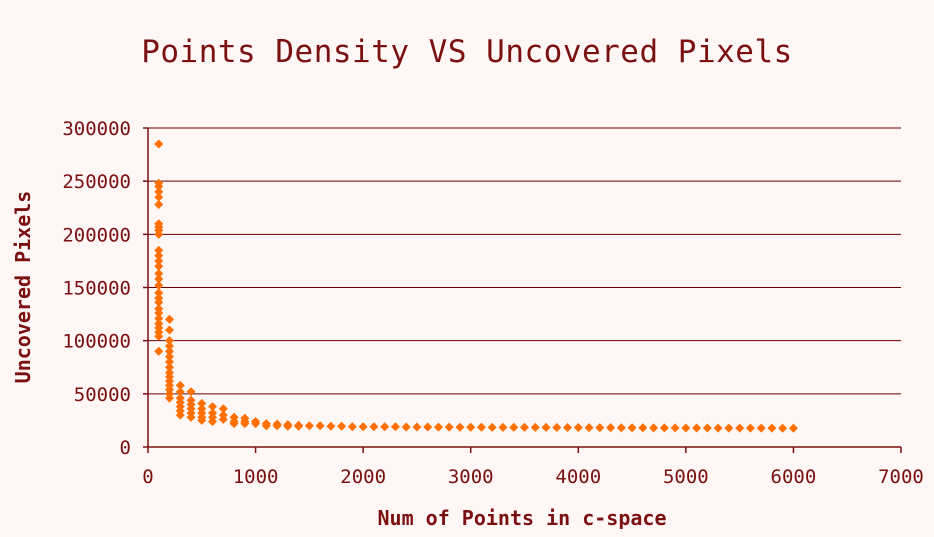 The image size is (934, 537). Describe the element at coordinates (578, 477) in the screenshot. I see `x-tick-label: 4000` at that location.